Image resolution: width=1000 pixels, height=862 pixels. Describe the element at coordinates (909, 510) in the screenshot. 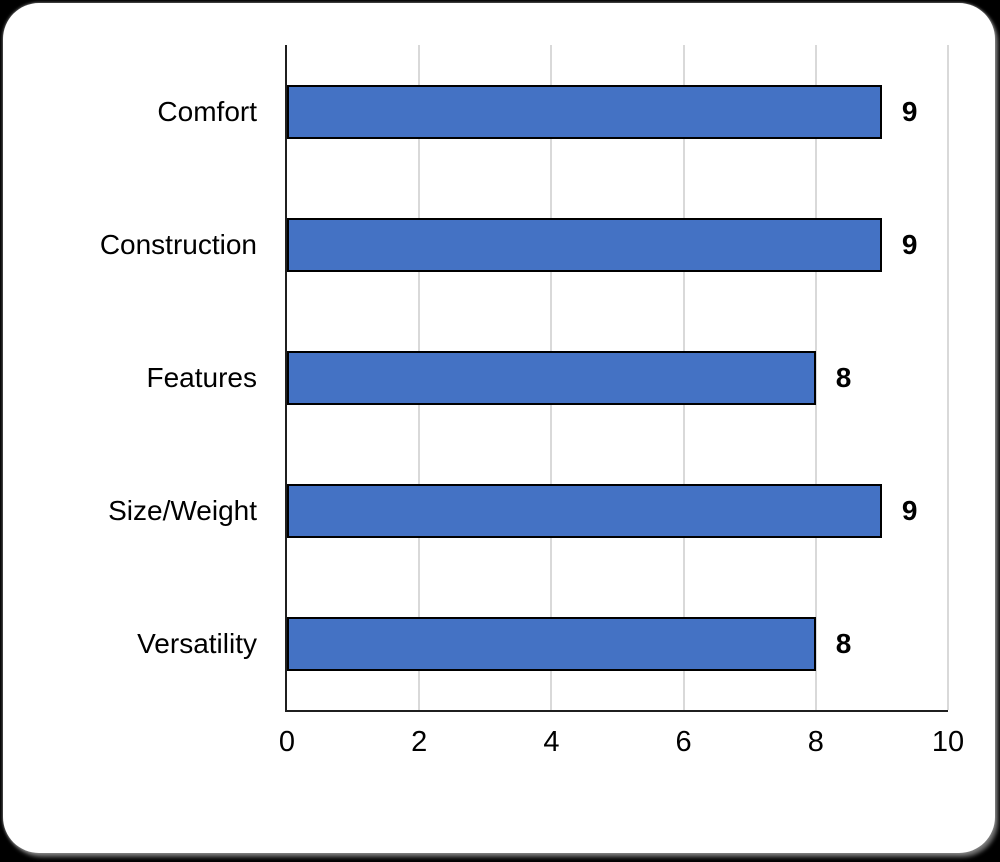

I see `value-label-size-weight: 9` at that location.